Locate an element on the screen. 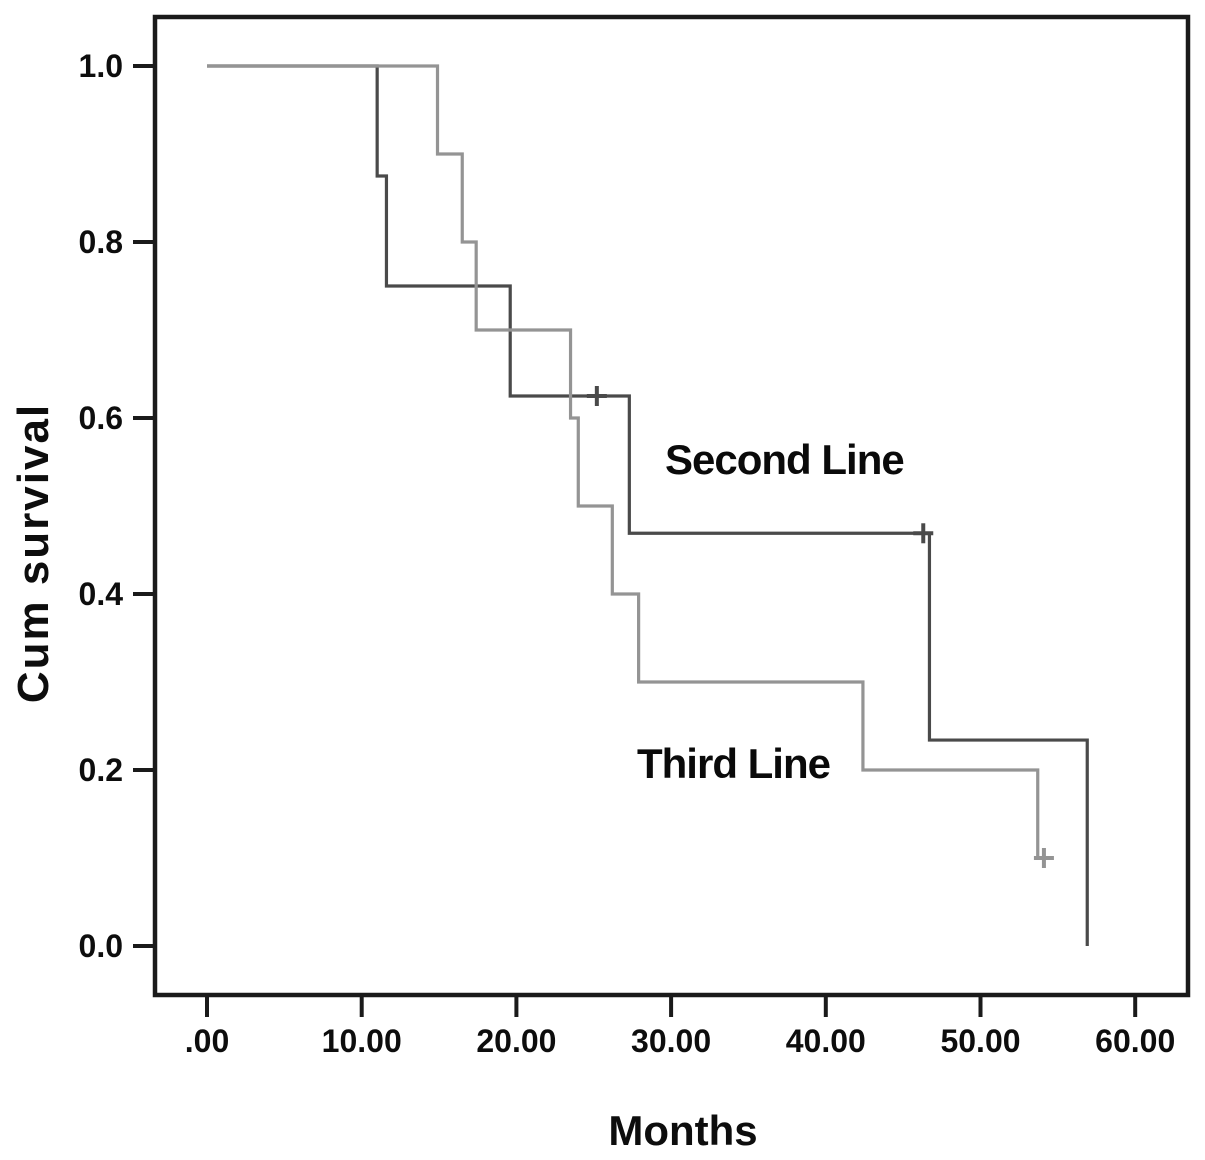 The image size is (1205, 1160). y-axis-tick-label: 1.0 is located at coordinates (101, 66).